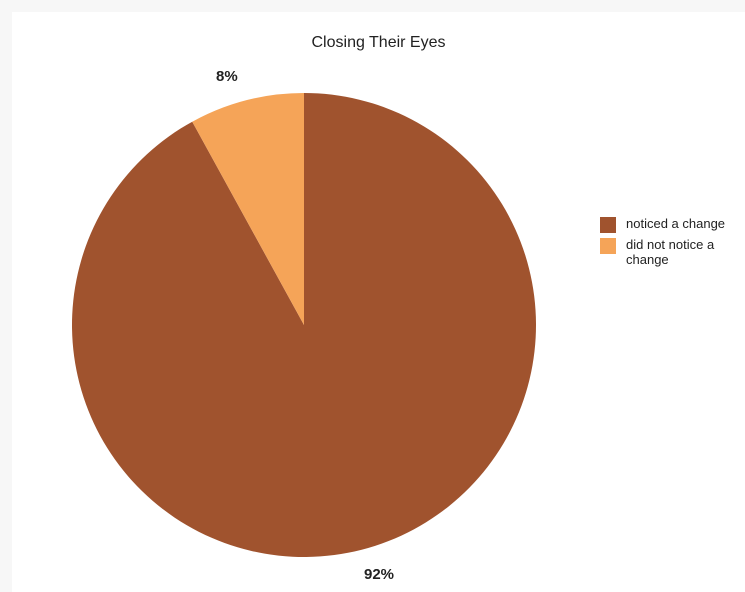 The image size is (745, 592). I want to click on chart-title: Closing Their Eyes, so click(378, 42).